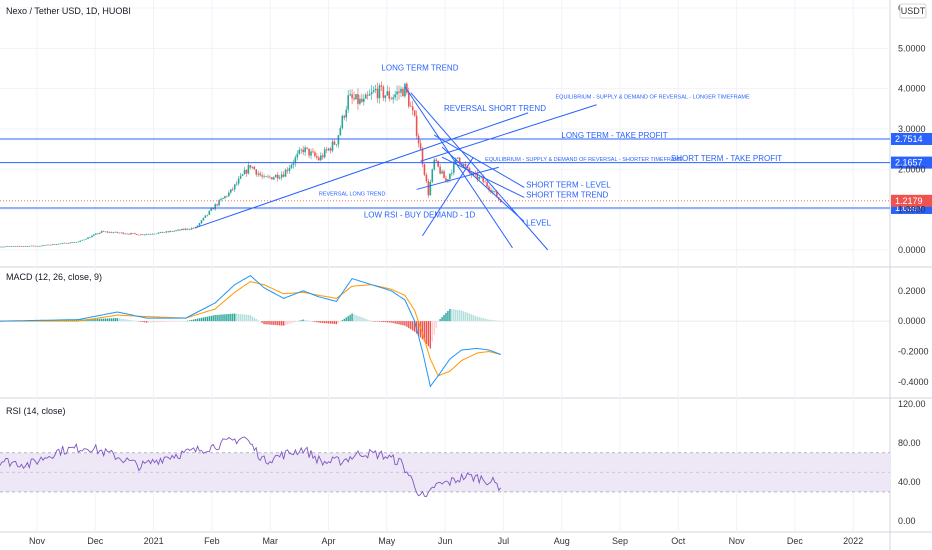 The image size is (932, 550). I want to click on short-term-trend-line, so click(483, 177).